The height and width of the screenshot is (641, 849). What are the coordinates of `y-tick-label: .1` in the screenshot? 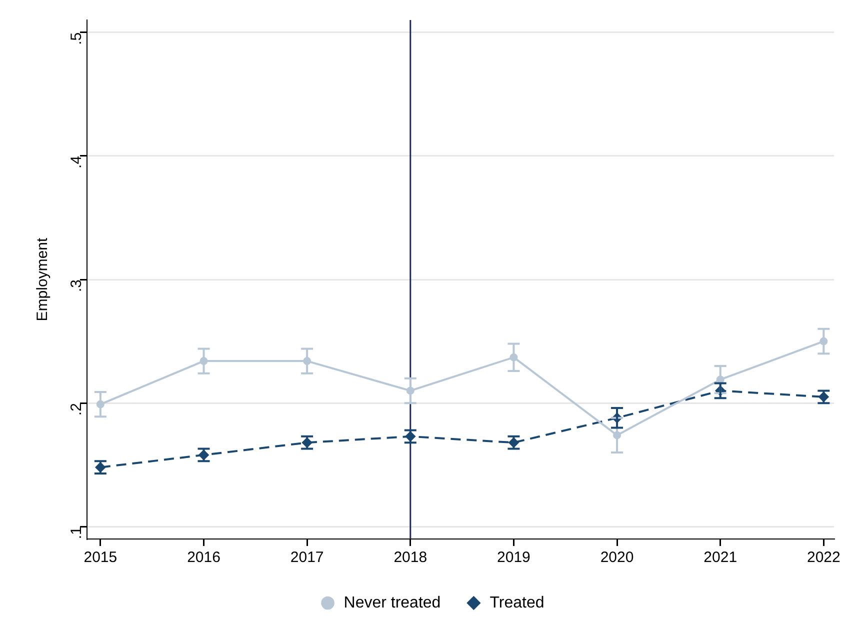 It's located at (77, 533).